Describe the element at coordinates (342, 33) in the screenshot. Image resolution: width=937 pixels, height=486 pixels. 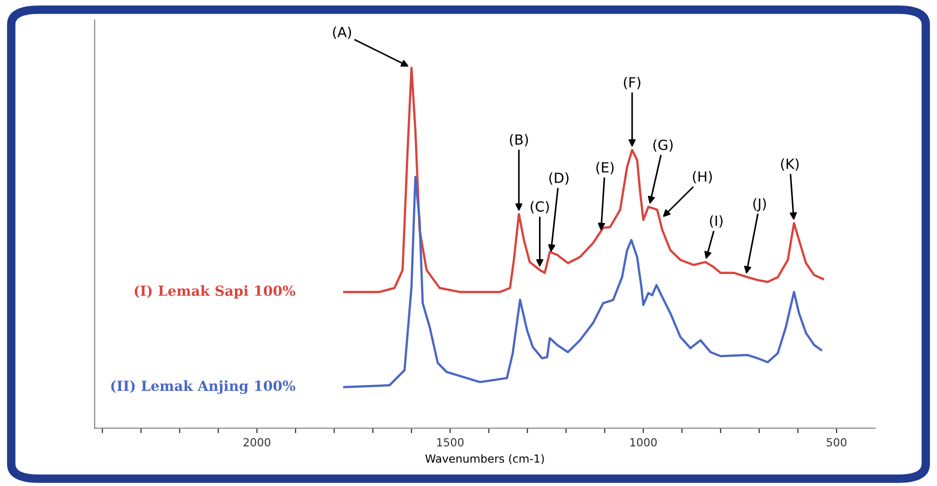
I see `annotation: (A)` at that location.